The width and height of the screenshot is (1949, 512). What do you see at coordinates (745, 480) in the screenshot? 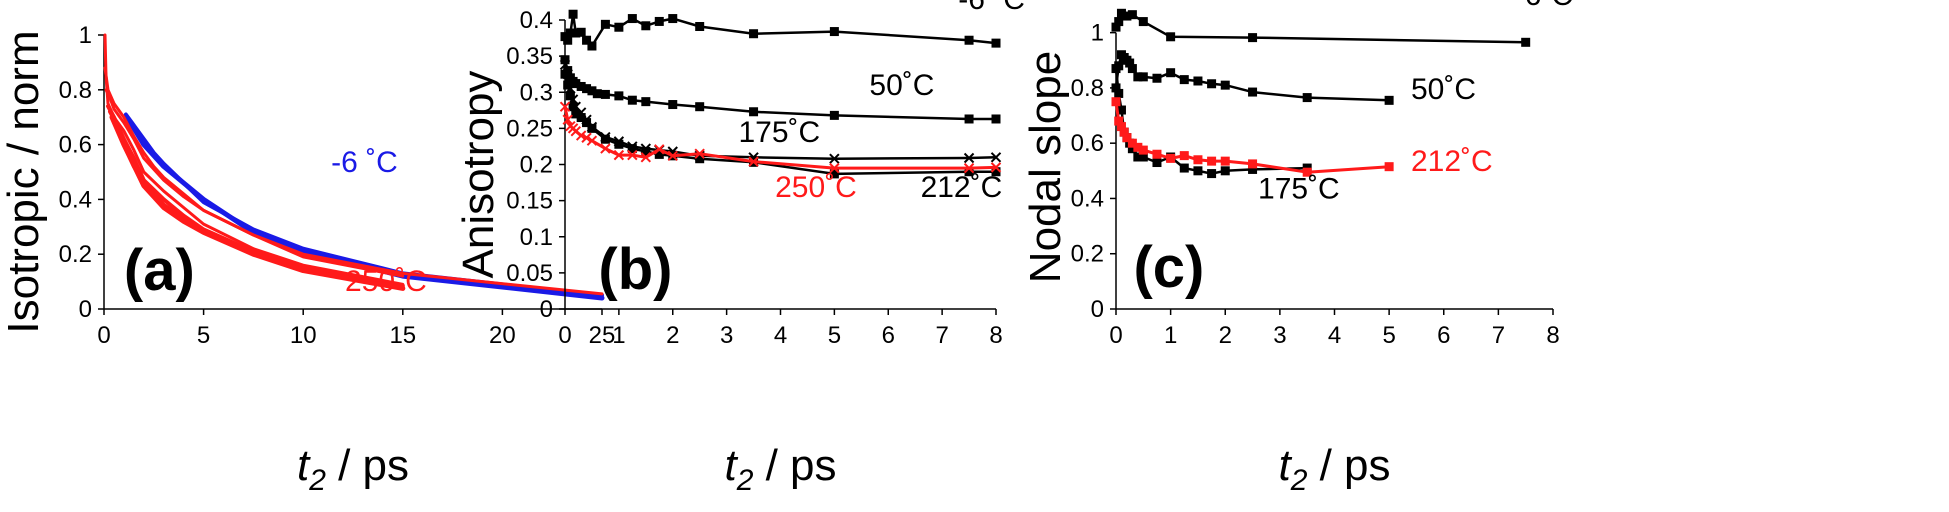
I see `x-axis-label-sub: 2` at bounding box center [745, 480].